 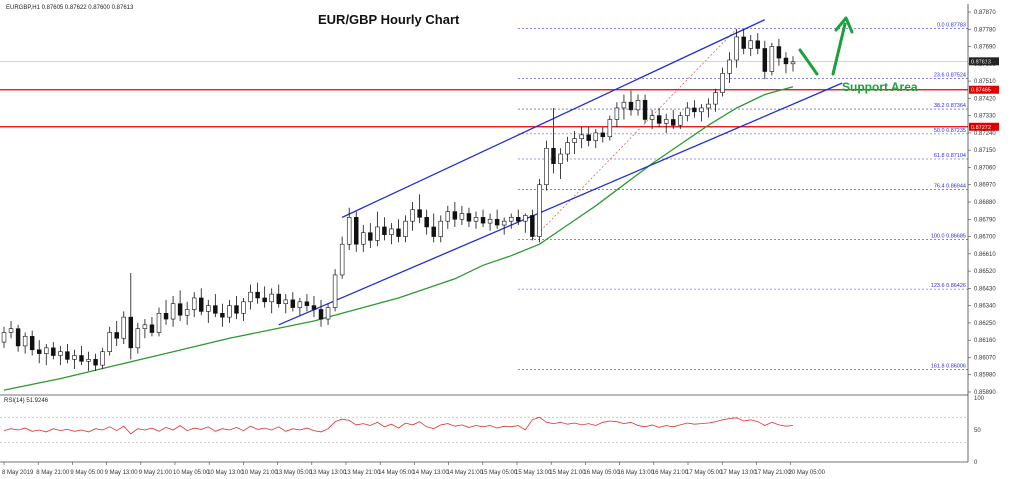 What do you see at coordinates (951, 26) in the screenshot?
I see `fib-level-label: 0.0 0.87783` at bounding box center [951, 26].